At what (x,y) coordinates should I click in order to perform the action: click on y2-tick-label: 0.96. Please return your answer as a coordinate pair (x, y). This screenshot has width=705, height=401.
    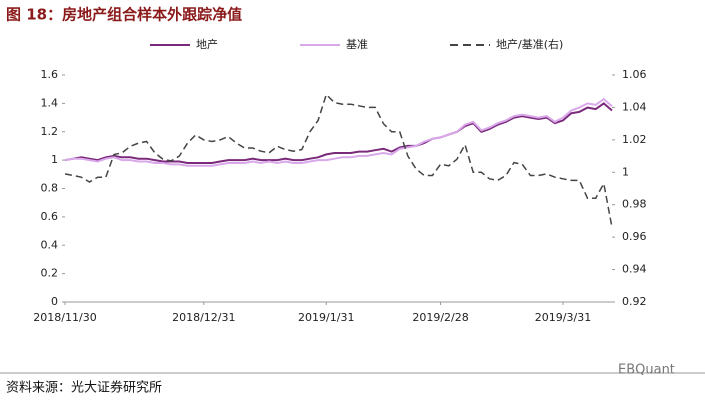
    Looking at the image, I should click on (634, 236).